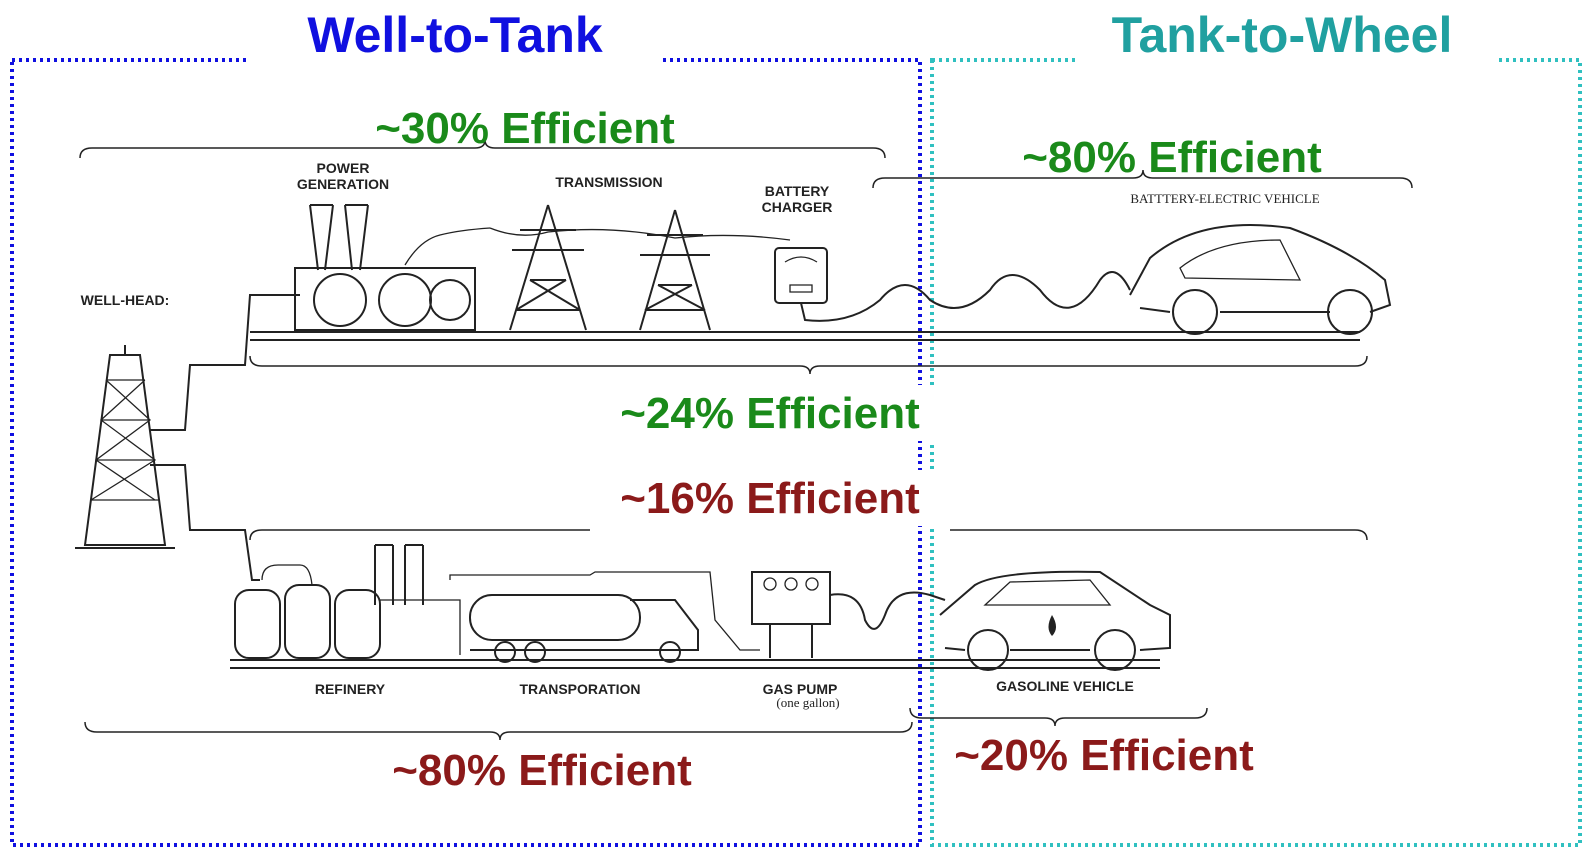 The image size is (1588, 860). What do you see at coordinates (350, 689) in the screenshot?
I see `component-label: REFINERY` at bounding box center [350, 689].